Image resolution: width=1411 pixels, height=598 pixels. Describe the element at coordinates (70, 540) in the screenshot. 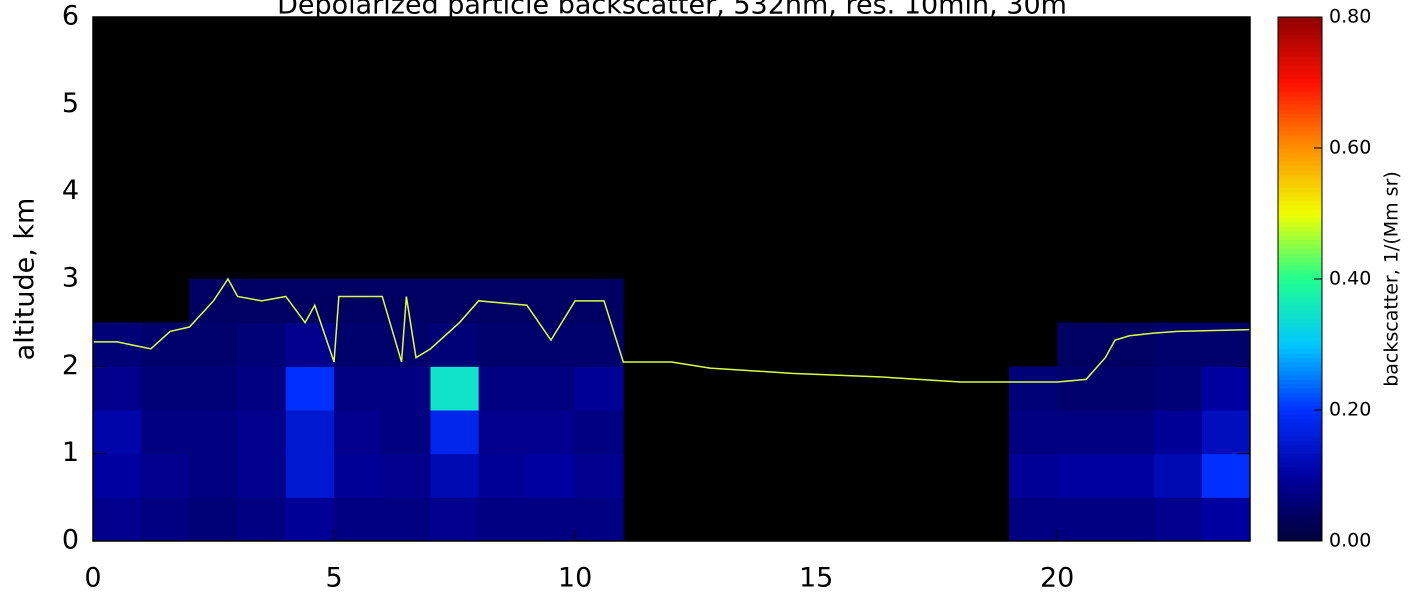

I see `y-tick-label: 0` at that location.